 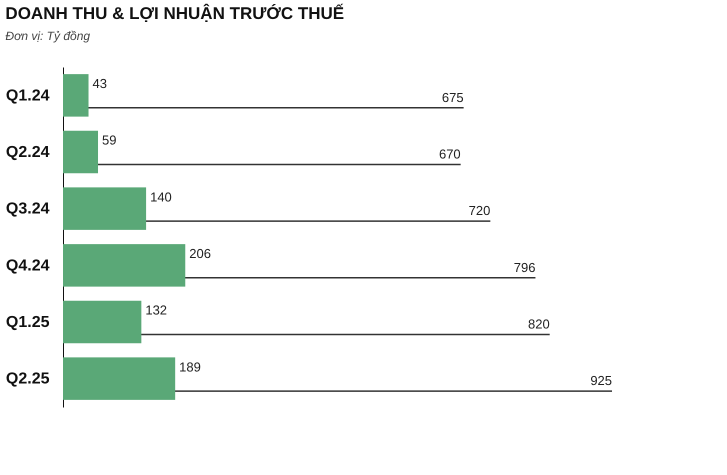 I want to click on data-label: 189, so click(x=190, y=366).